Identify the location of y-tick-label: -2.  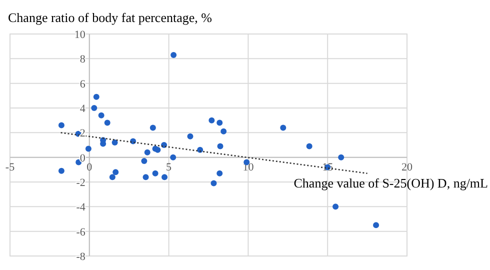
(81, 183).